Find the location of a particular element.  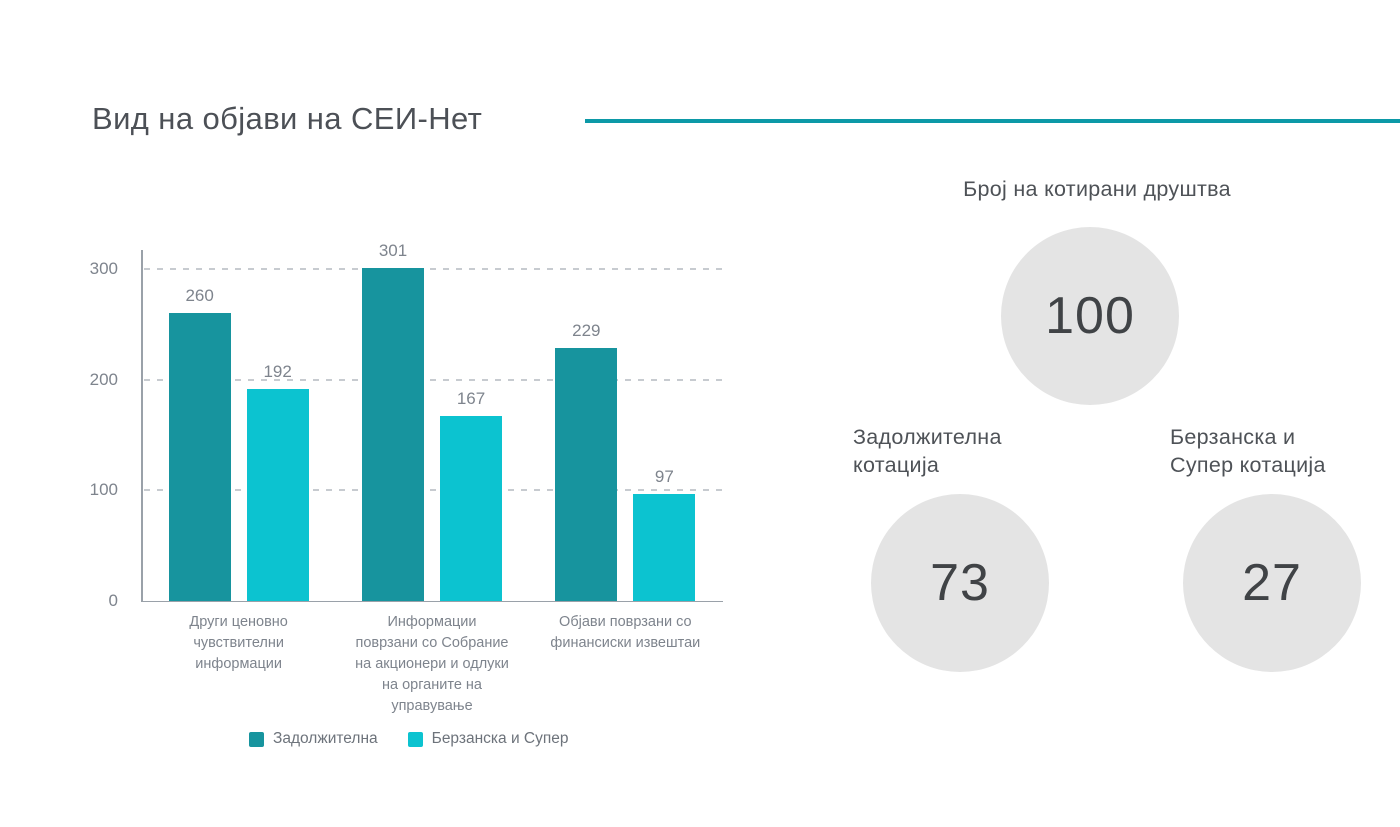

total-companies-circle: 100 is located at coordinates (1090, 316).